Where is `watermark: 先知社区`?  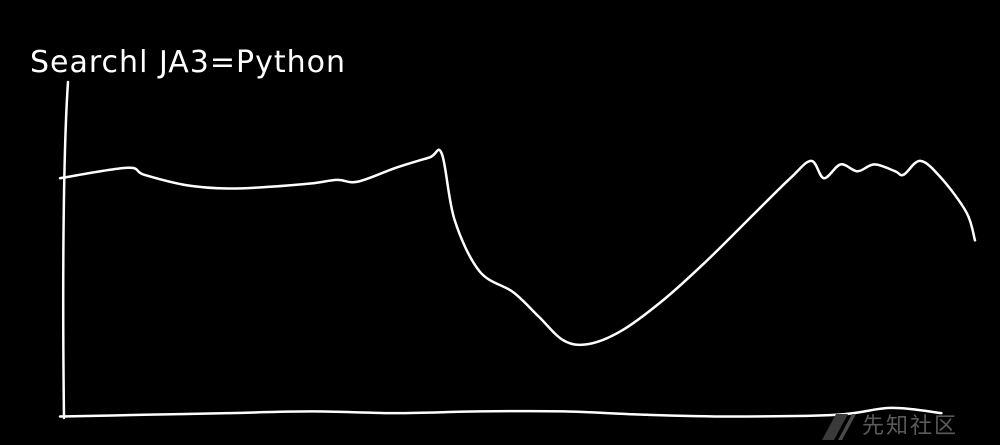 watermark: 先知社区 is located at coordinates (890, 427).